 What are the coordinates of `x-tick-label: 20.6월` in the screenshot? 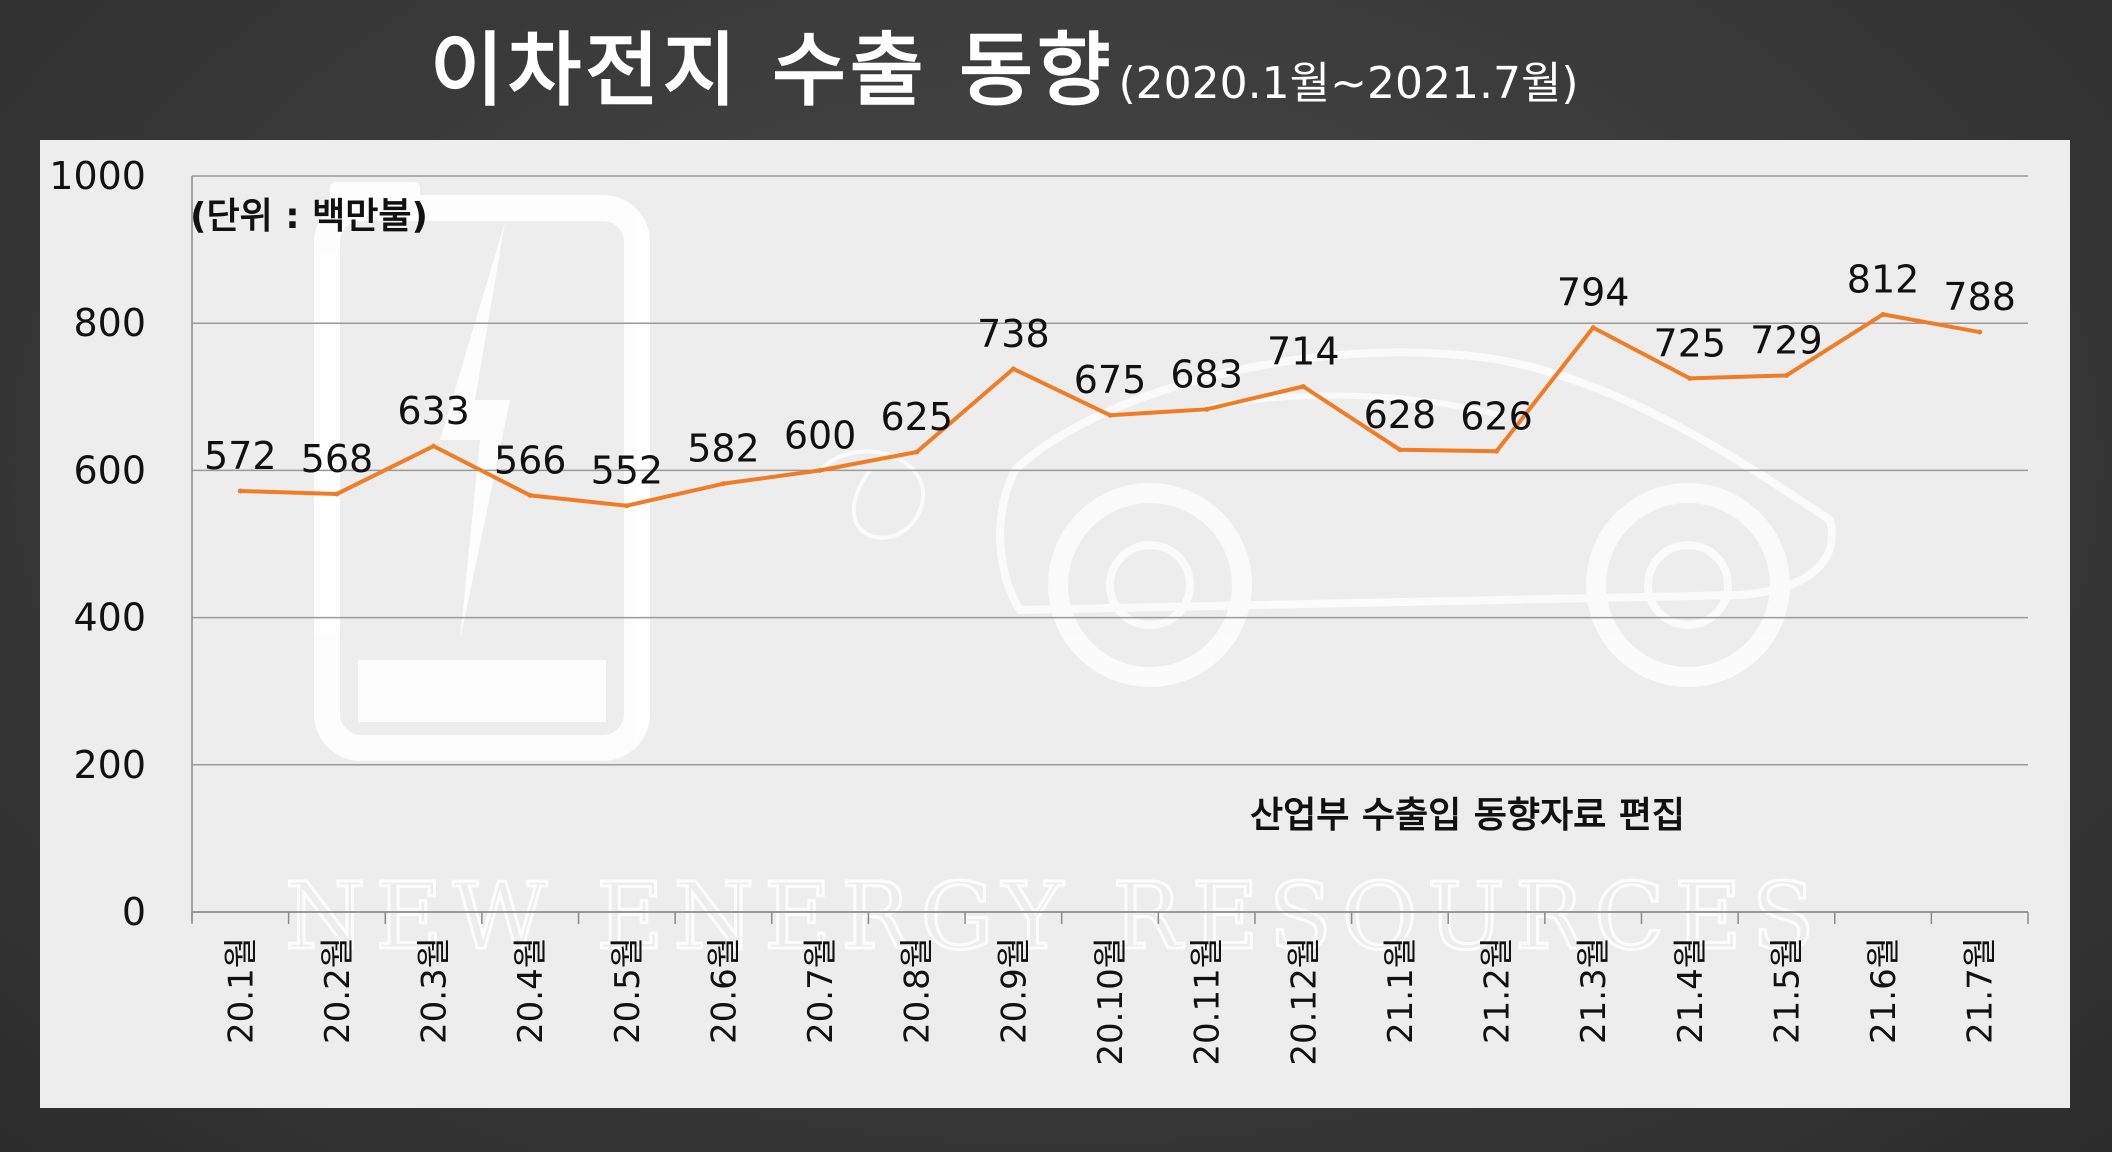 It's located at (724, 990).